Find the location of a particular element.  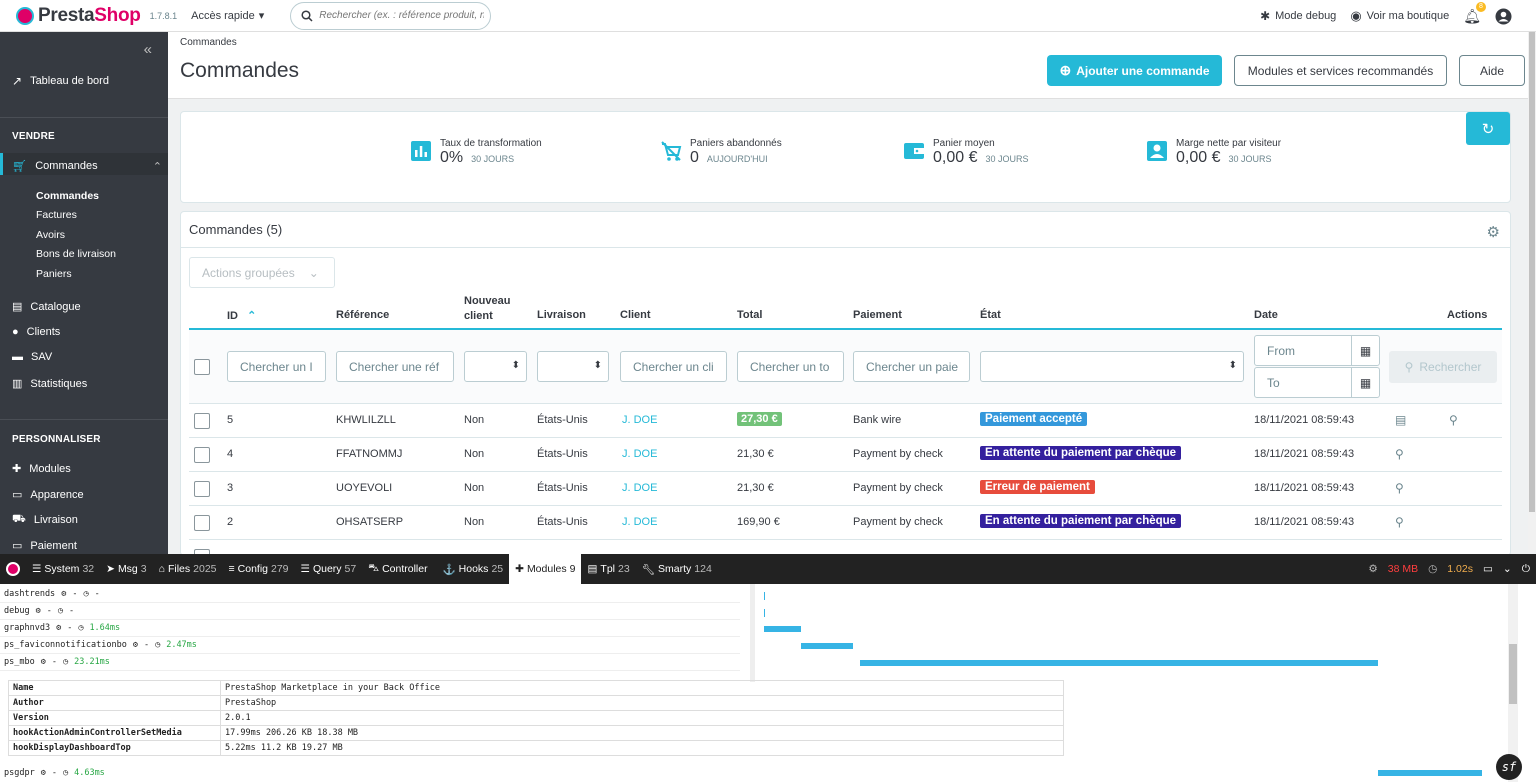

profiler-tab-controller: ⛍ Controller is located at coordinates (398, 568).